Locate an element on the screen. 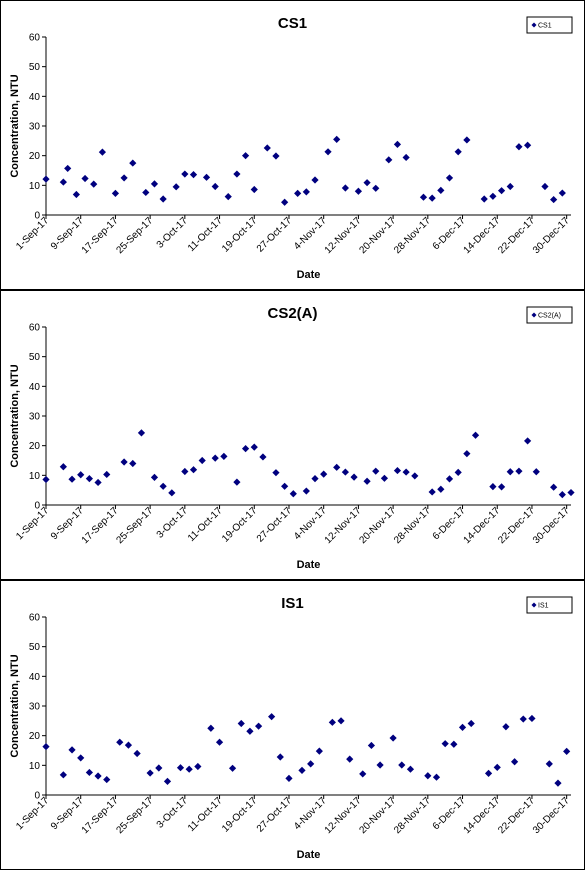 The image size is (585, 870). x-axis-label: Date is located at coordinates (309, 855).